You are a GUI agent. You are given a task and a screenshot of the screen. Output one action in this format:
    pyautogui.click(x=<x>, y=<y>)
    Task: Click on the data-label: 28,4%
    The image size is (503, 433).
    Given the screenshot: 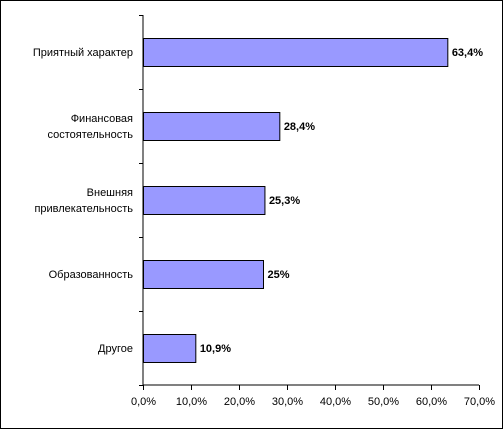 What is the action you would take?
    pyautogui.click(x=299, y=127)
    